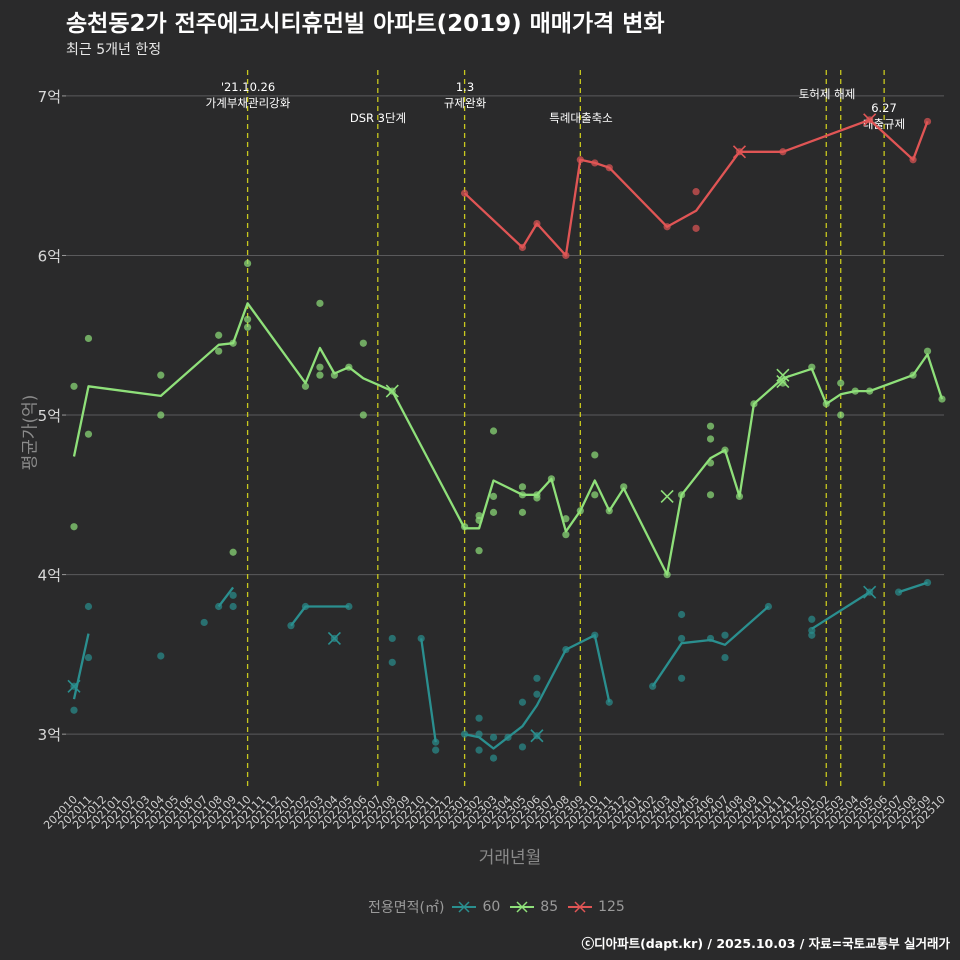 The height and width of the screenshot is (960, 960). I want to click on legend-title: 전용면적(㎡), so click(406, 908).